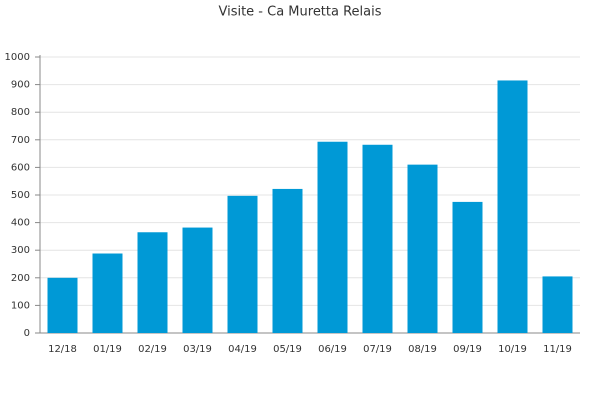 Image resolution: width=600 pixels, height=400 pixels. I want to click on x-tick-label: 09/19, so click(467, 349).